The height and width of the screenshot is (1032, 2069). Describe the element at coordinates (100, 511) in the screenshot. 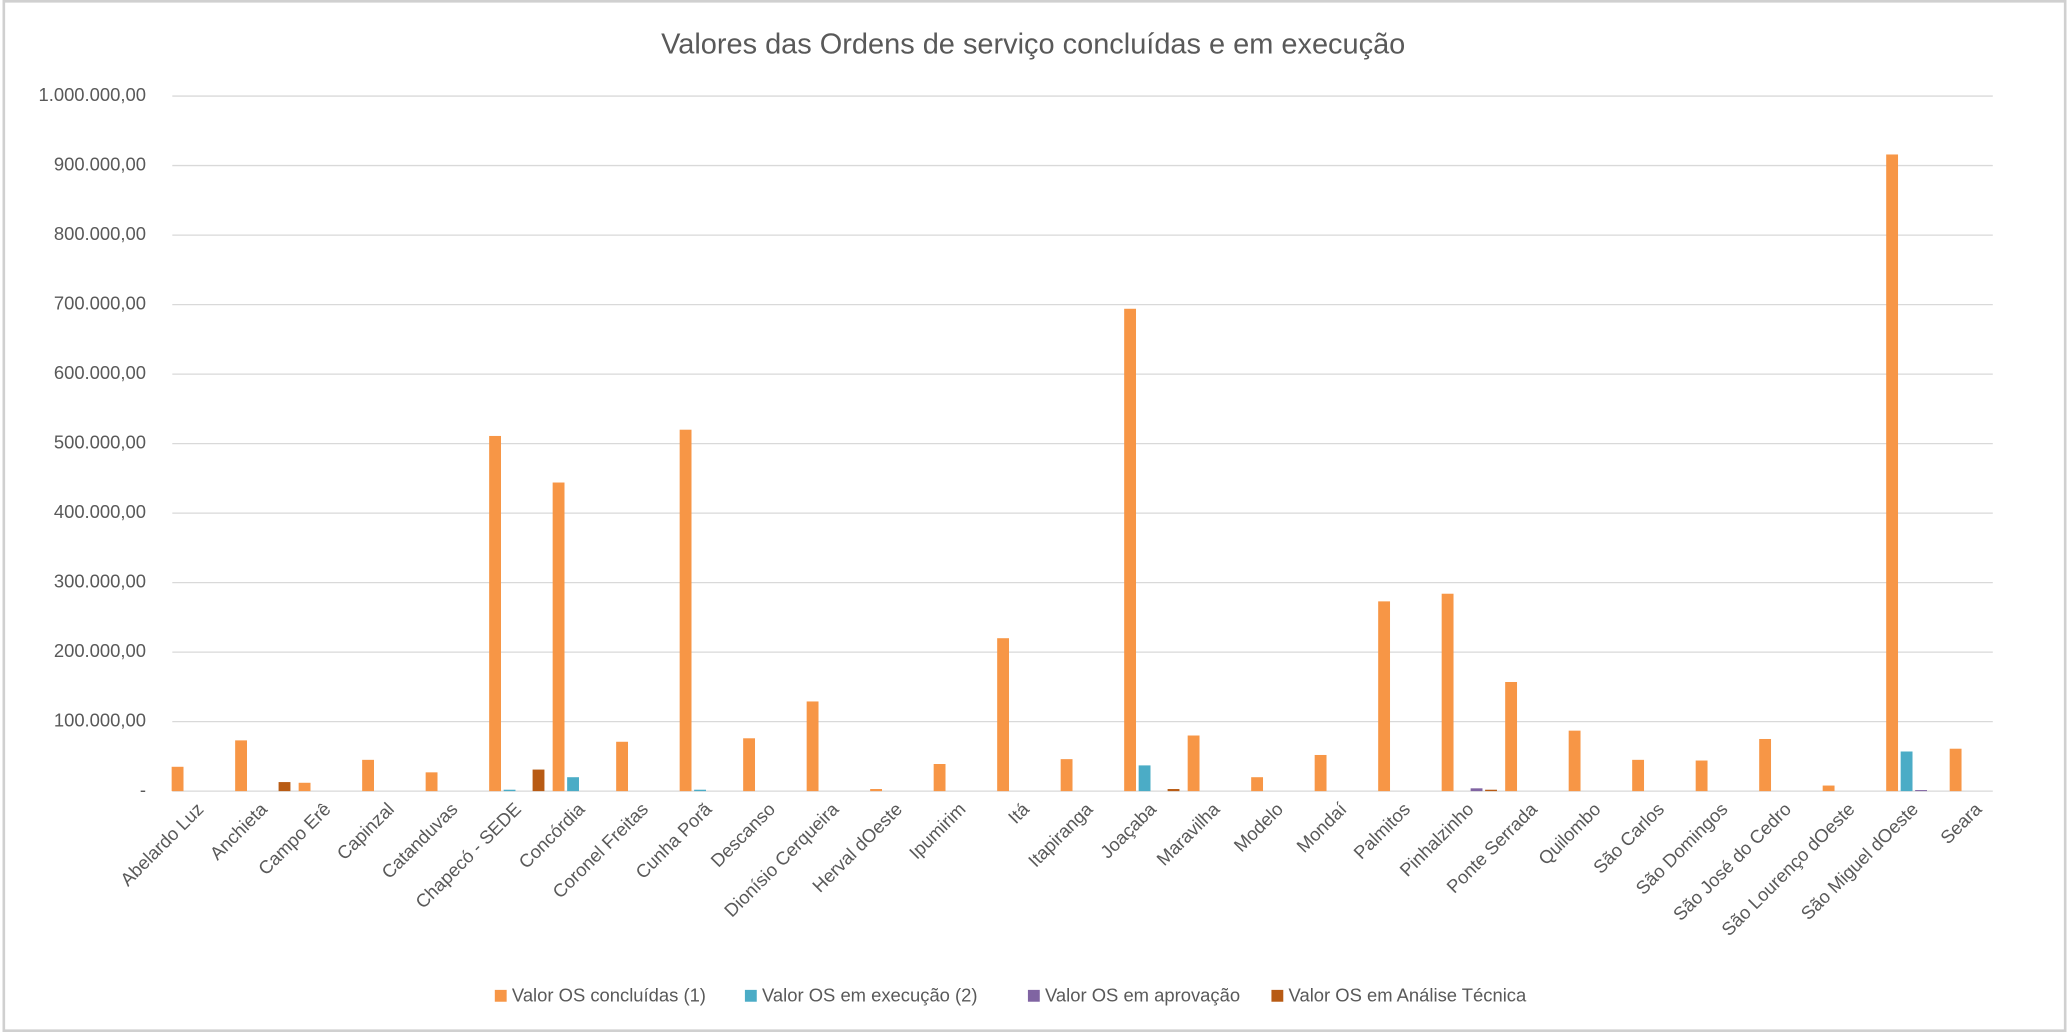

I see `y-tick-label: 400.000,00` at that location.